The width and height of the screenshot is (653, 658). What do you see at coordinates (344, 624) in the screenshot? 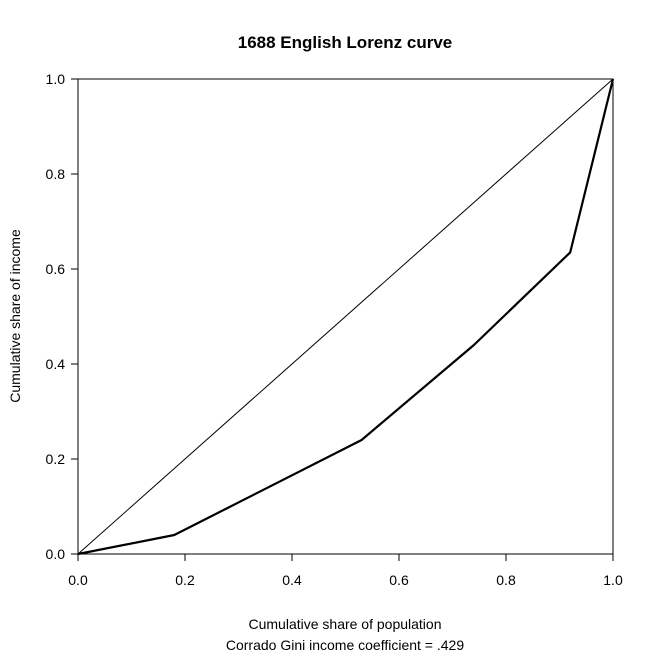
I see `x-axis-label: Cumulative share of population` at bounding box center [344, 624].